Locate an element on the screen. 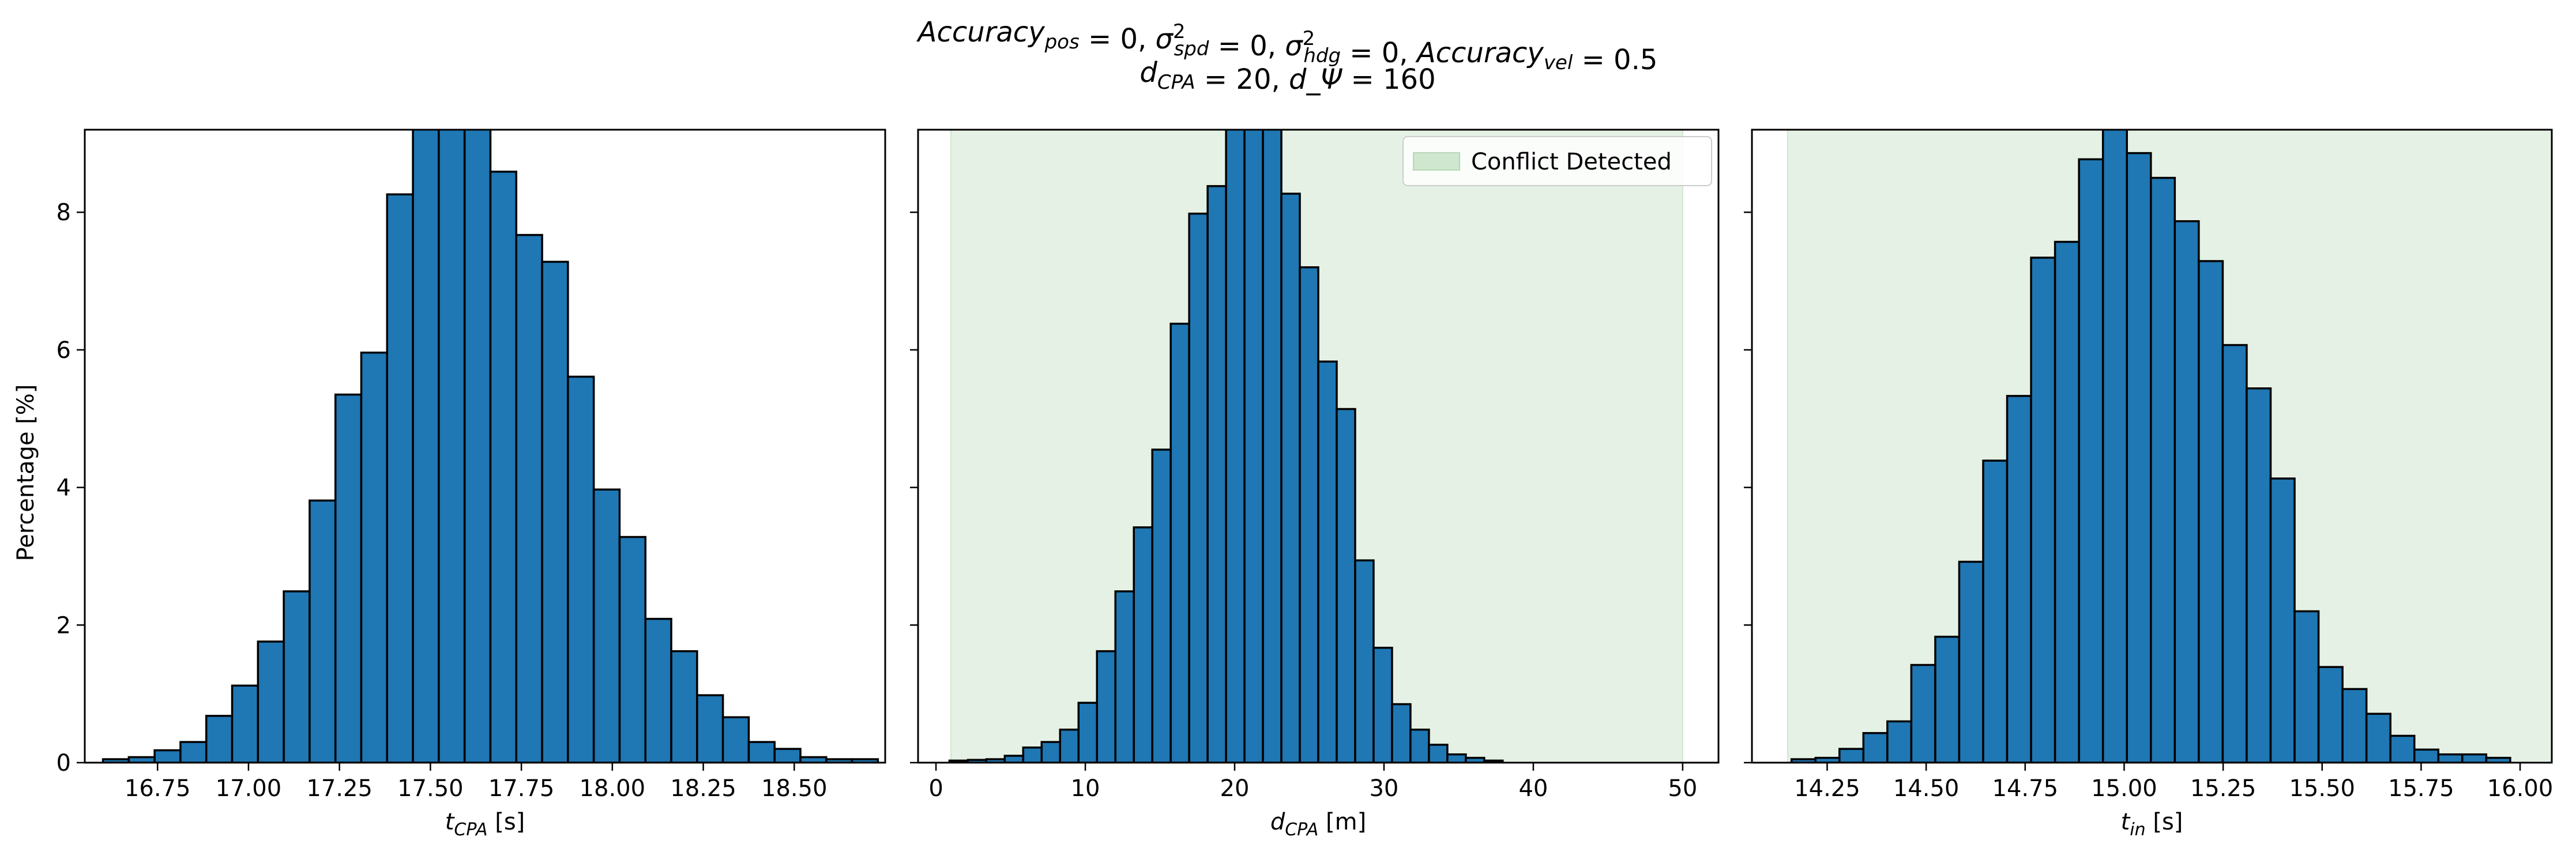 The width and height of the screenshot is (2576, 852). x-tick-label: 15.75 is located at coordinates (2421, 789).